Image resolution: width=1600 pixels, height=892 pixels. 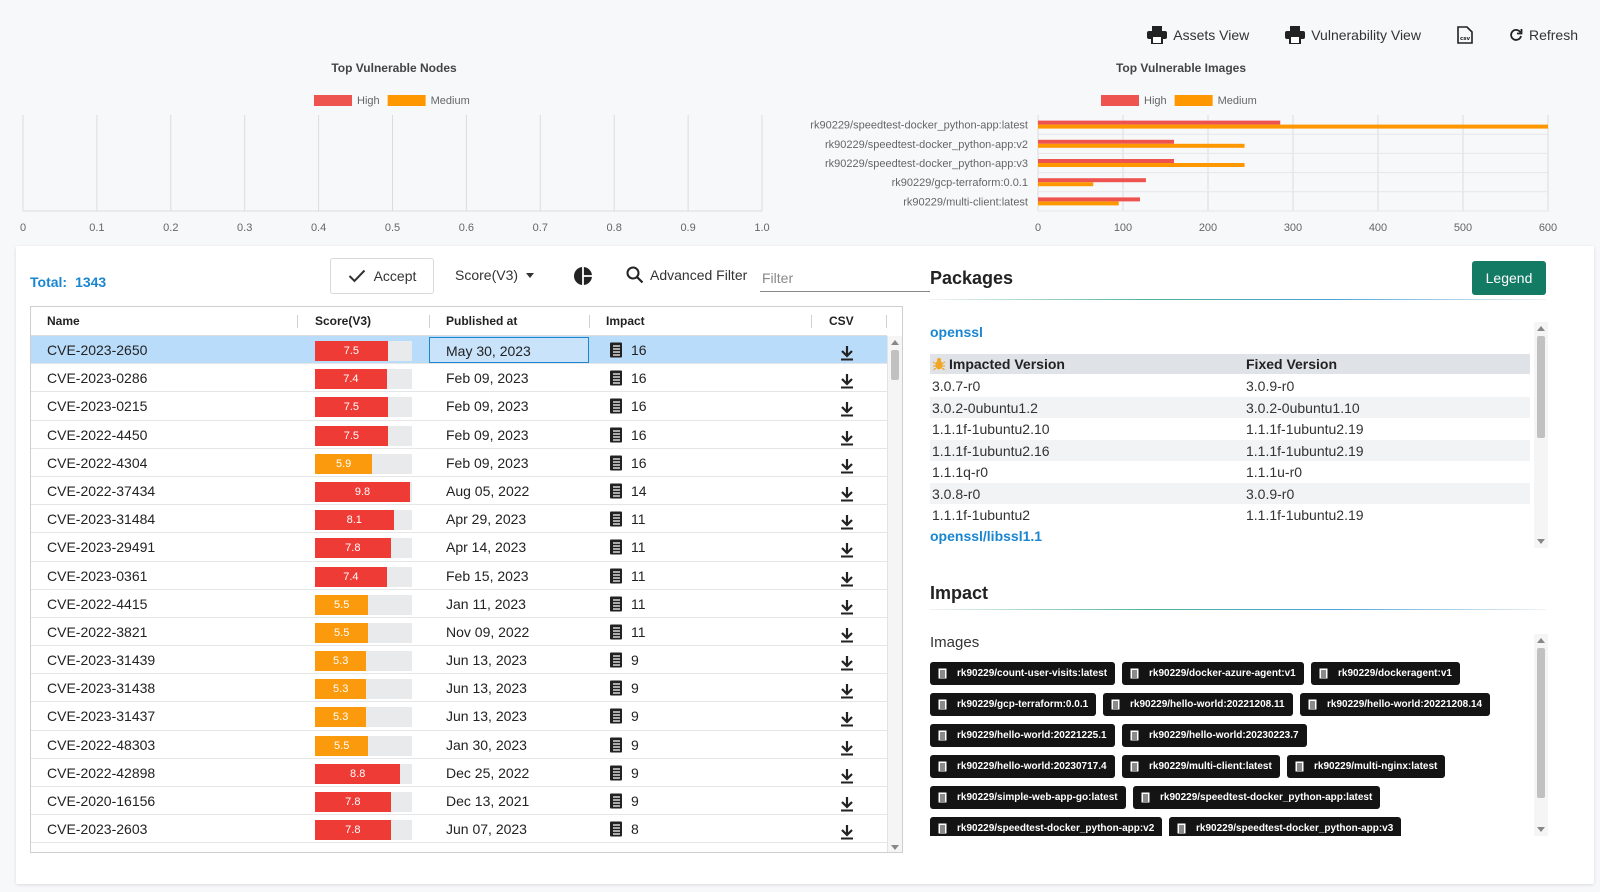 What do you see at coordinates (1465, 35) in the screenshot?
I see `csv-export-button: csv` at bounding box center [1465, 35].